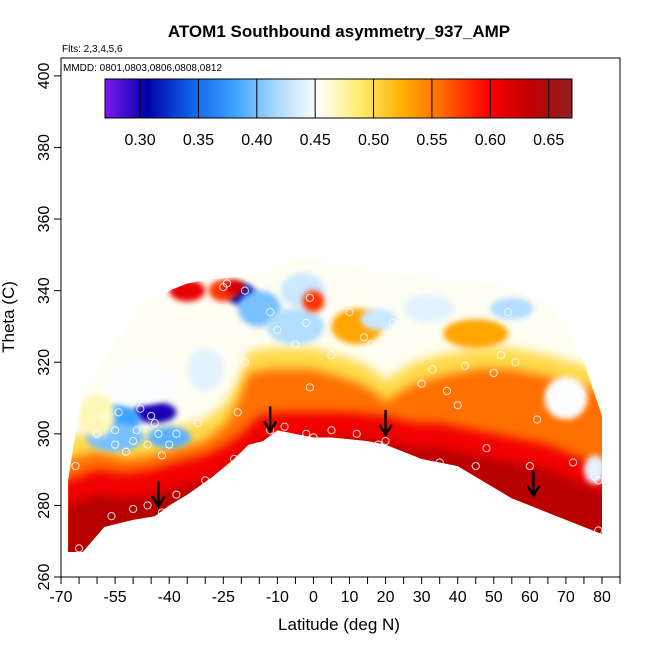 The height and width of the screenshot is (650, 650). I want to click on x-tick-label: -25, so click(223, 597).